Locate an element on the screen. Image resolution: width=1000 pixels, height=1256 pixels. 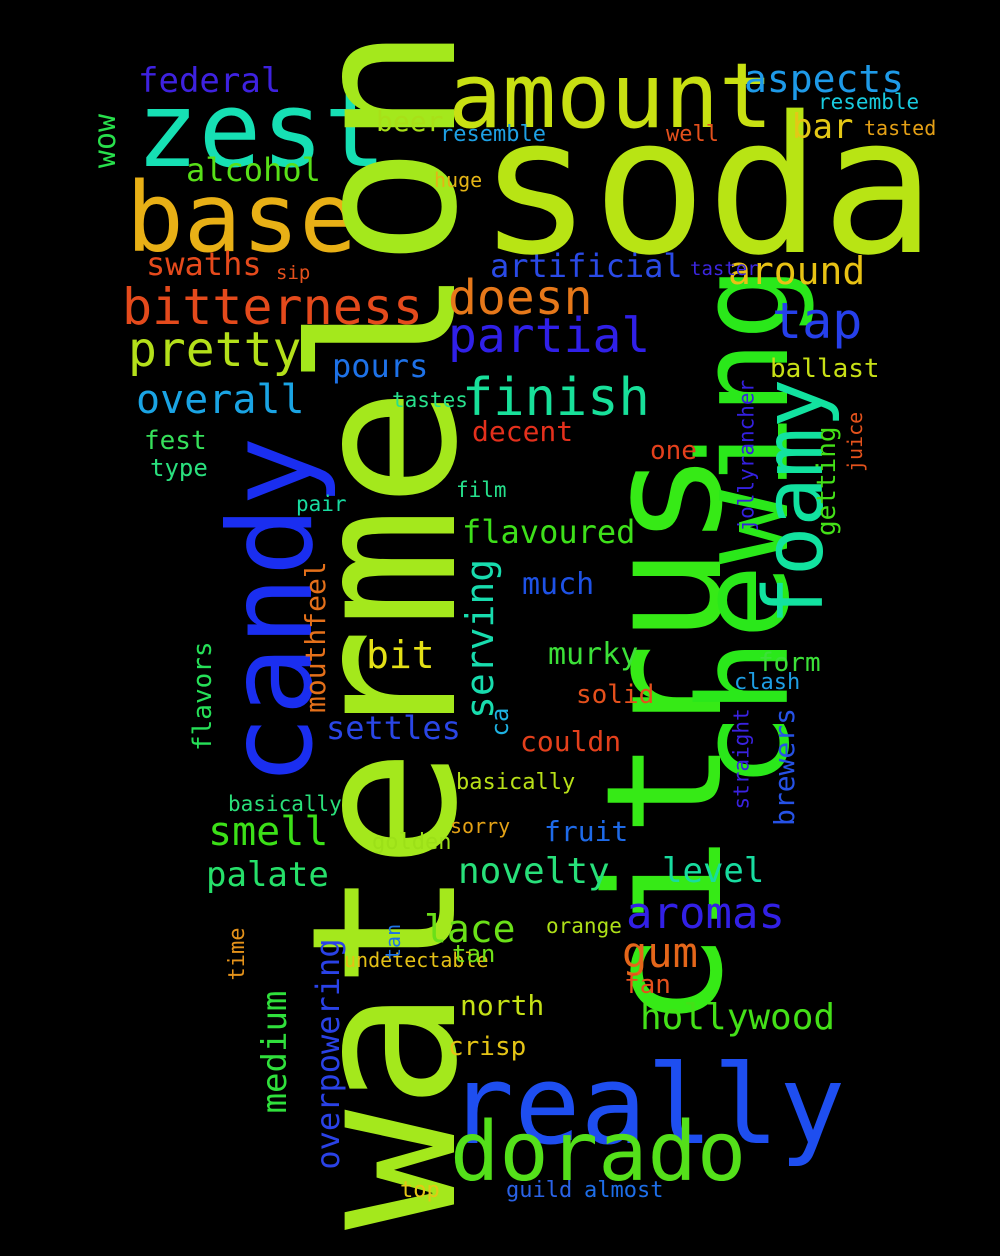
word-gum: lace is located at coordinates (470, 929).